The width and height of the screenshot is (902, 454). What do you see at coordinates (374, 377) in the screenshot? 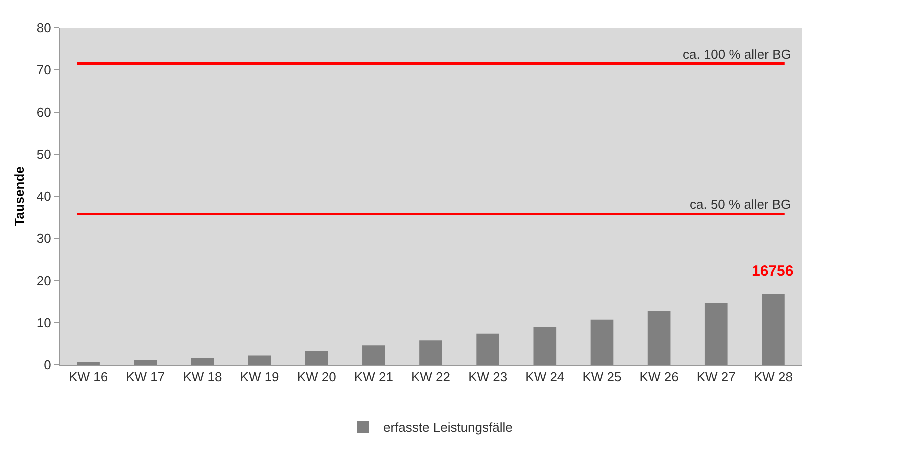
I see `x-tick-label: KW 21` at bounding box center [374, 377].